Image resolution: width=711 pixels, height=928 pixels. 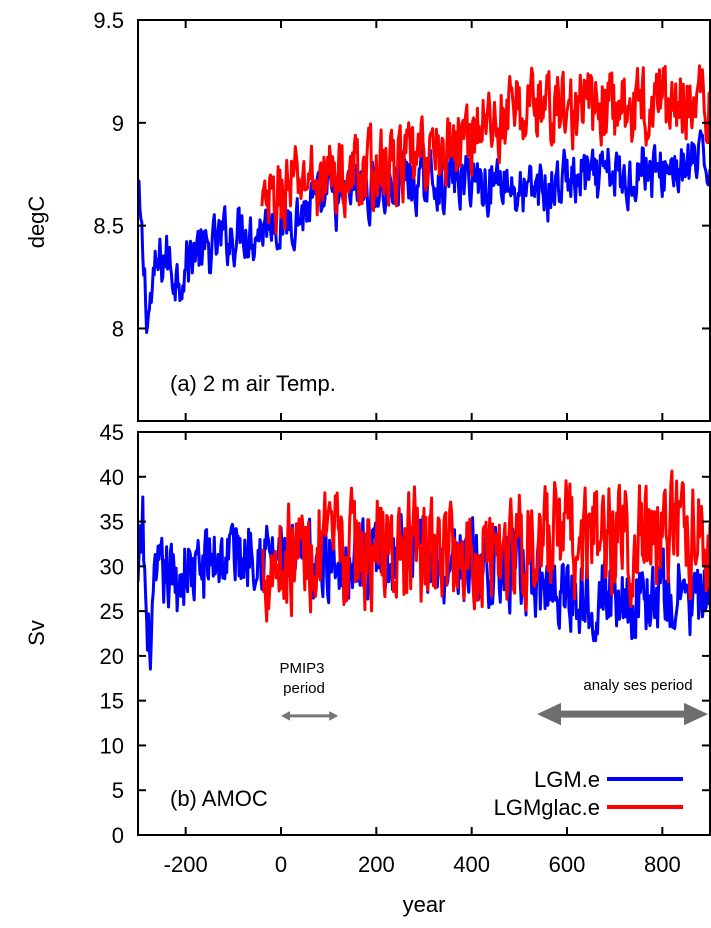 I want to click on x-tick-label: -200, so click(x=186, y=864).